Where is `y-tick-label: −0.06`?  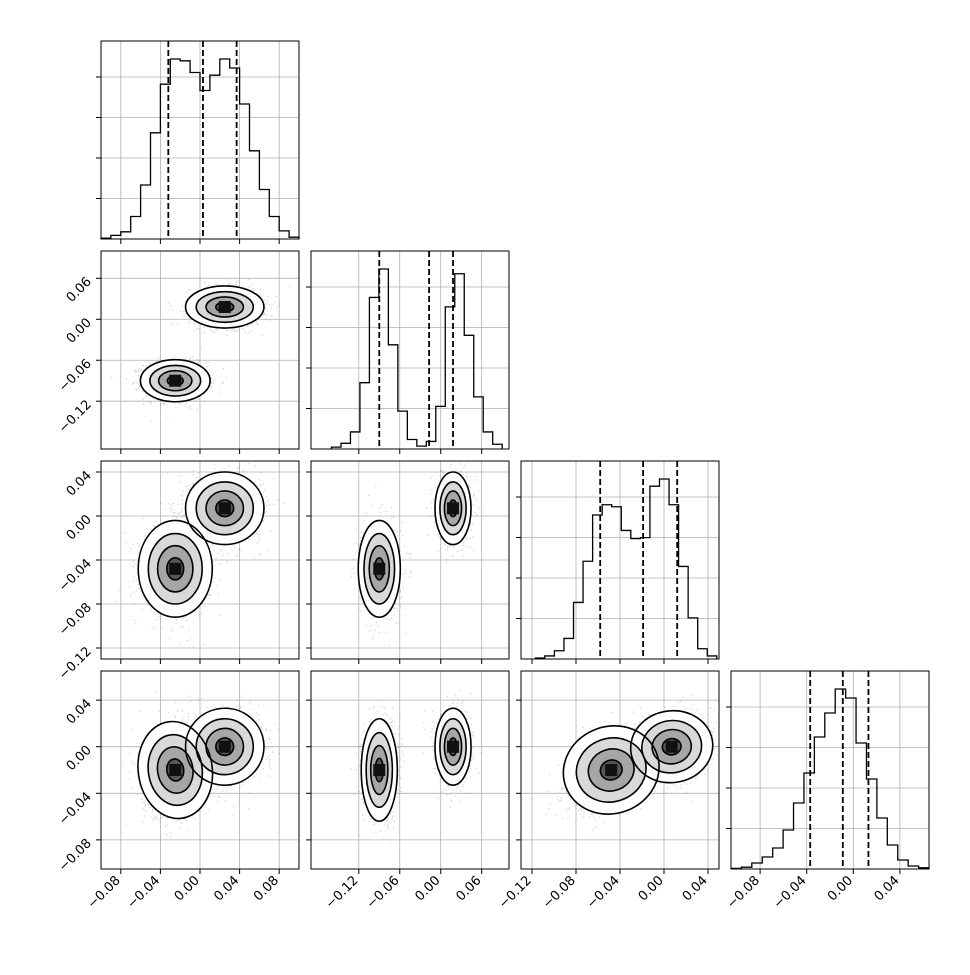
y-tick-label: −0.06 is located at coordinates (75, 375).